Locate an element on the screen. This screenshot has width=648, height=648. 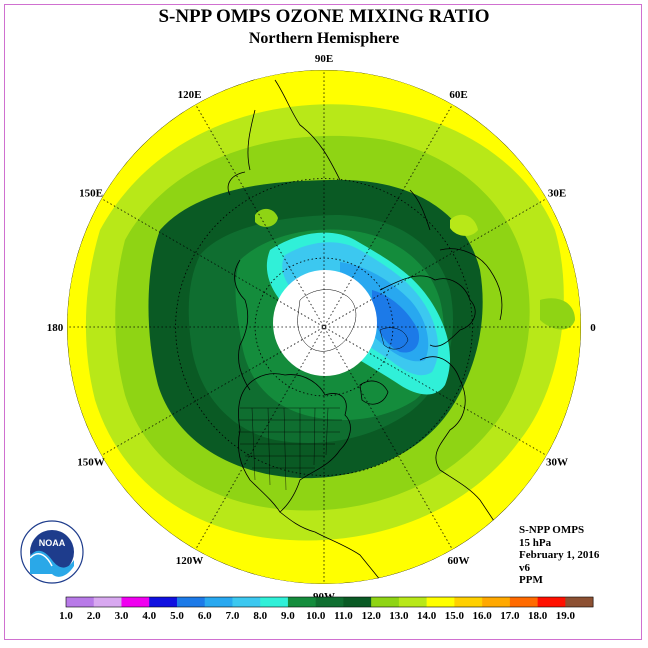
logo-wave-icon is located at coordinates (52, 563).